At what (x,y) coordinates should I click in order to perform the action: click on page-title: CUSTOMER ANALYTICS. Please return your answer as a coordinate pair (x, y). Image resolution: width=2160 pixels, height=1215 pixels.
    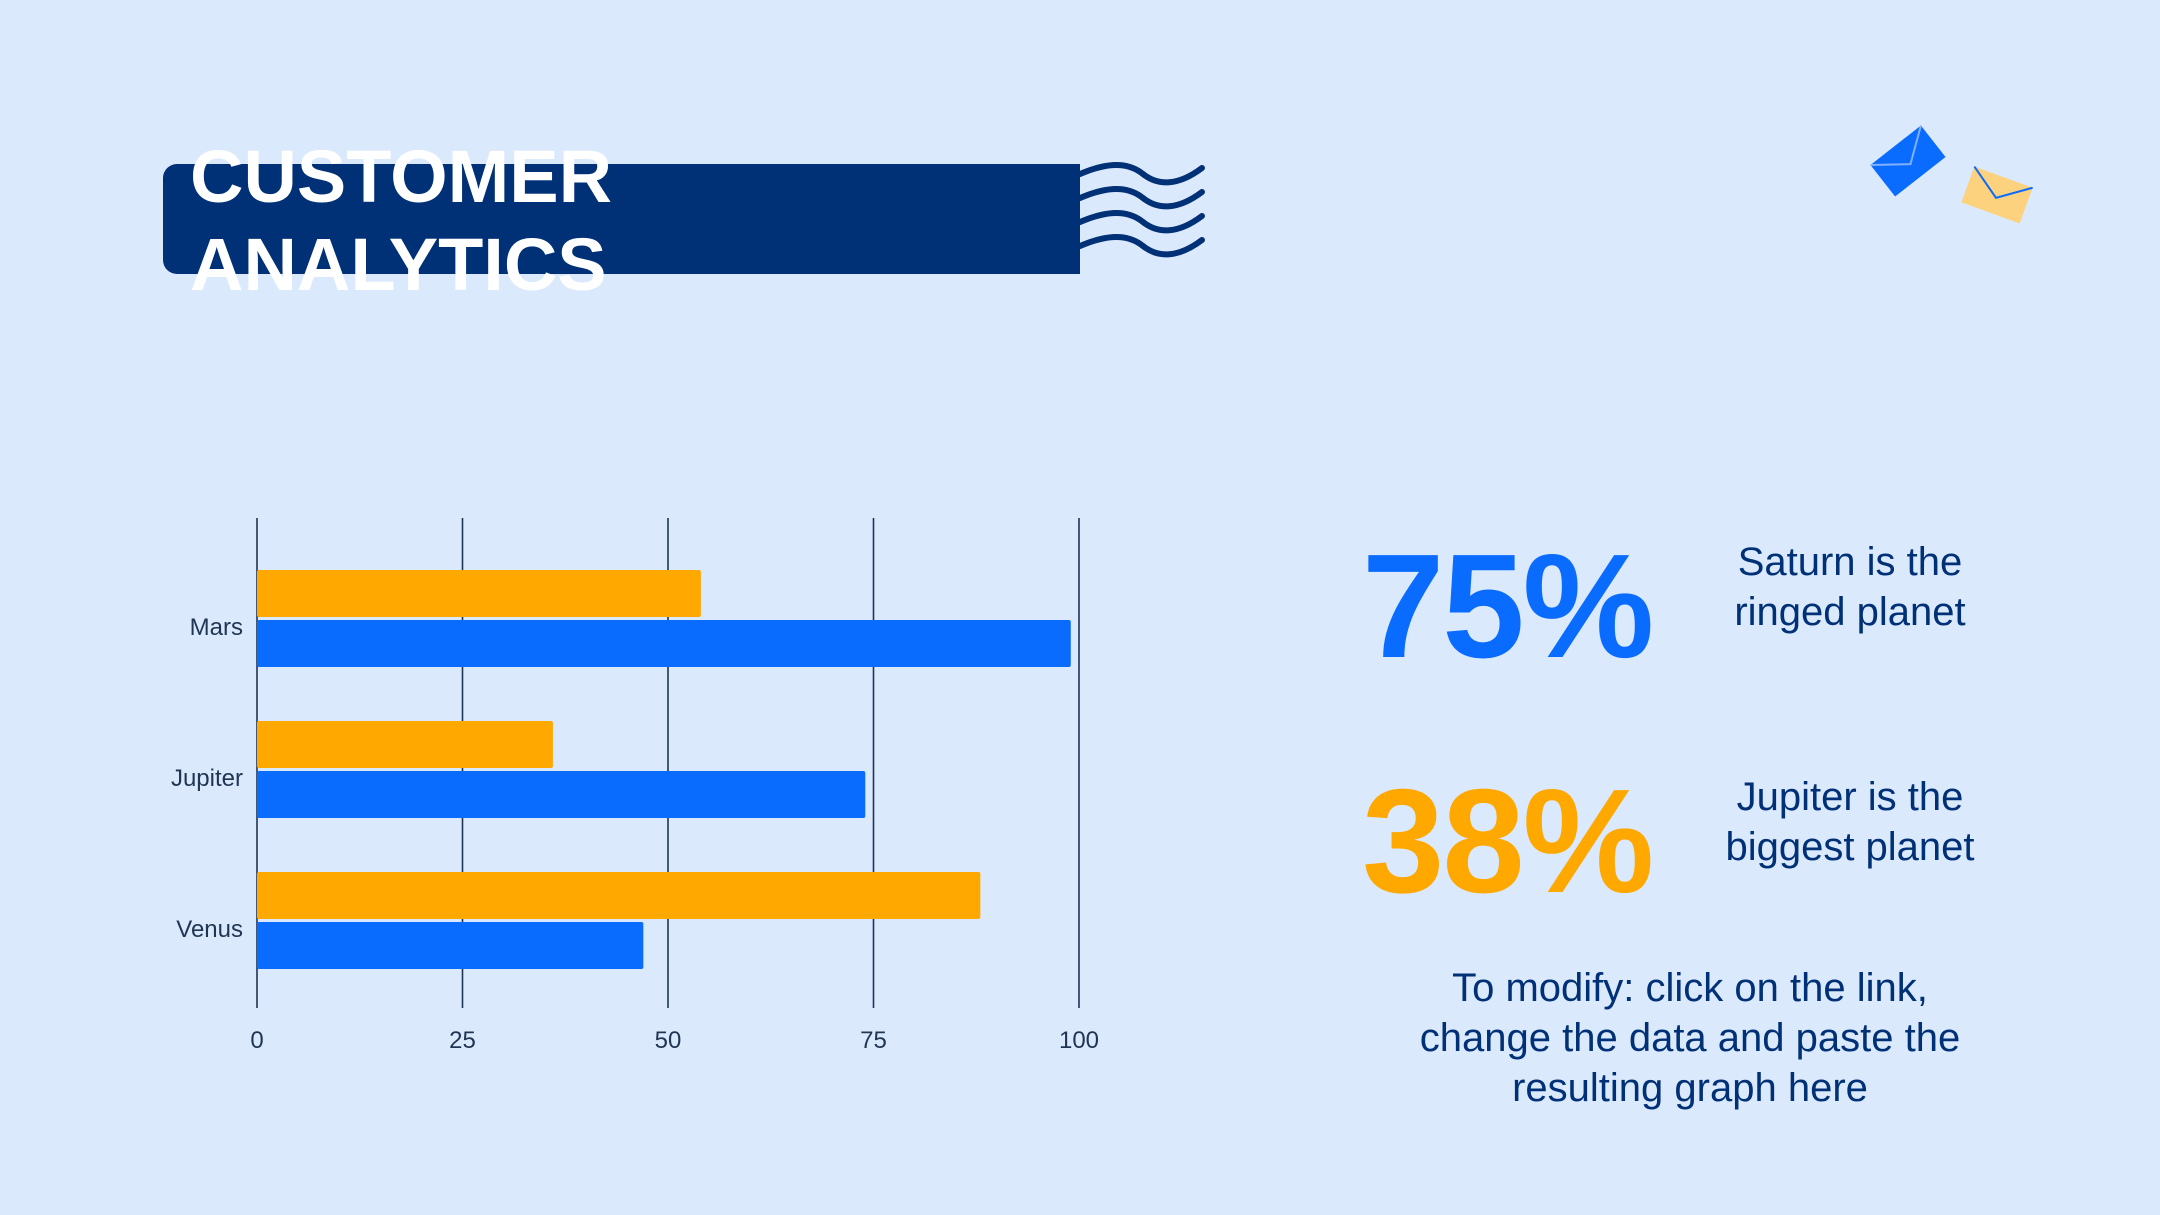
    Looking at the image, I should click on (401, 221).